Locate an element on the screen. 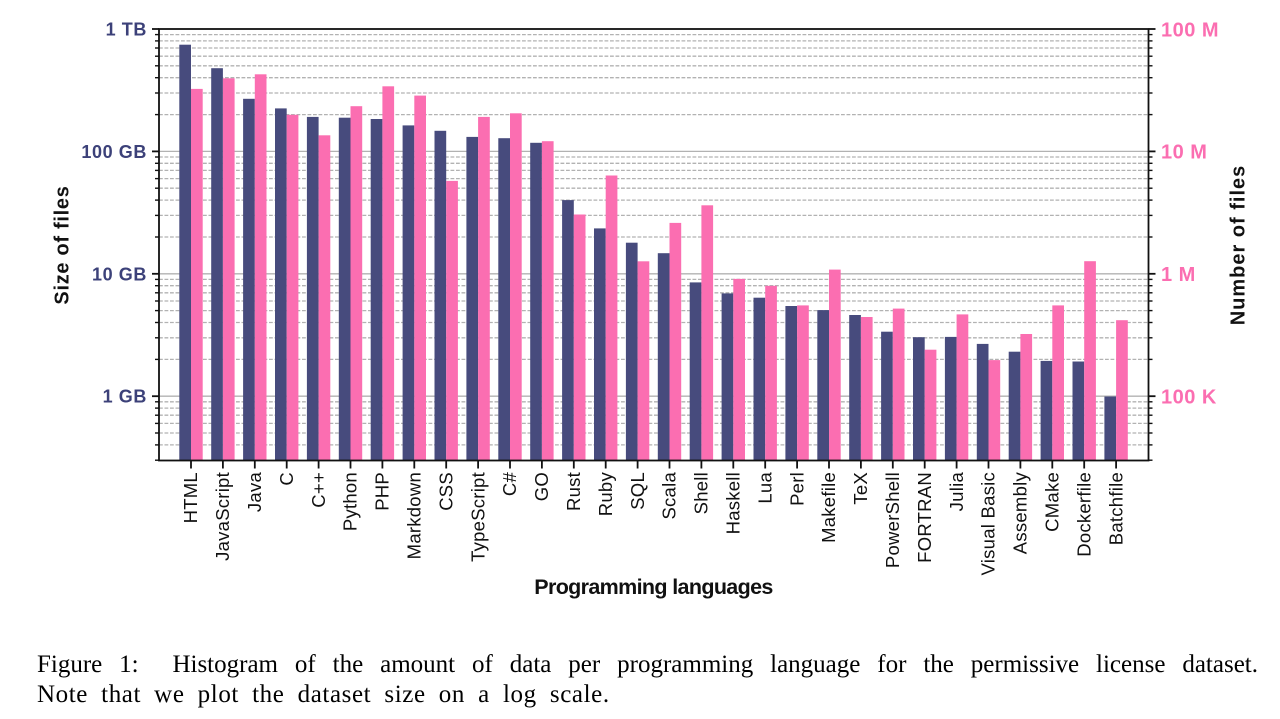  svg-text: Programming languages is located at coordinates (653, 587).